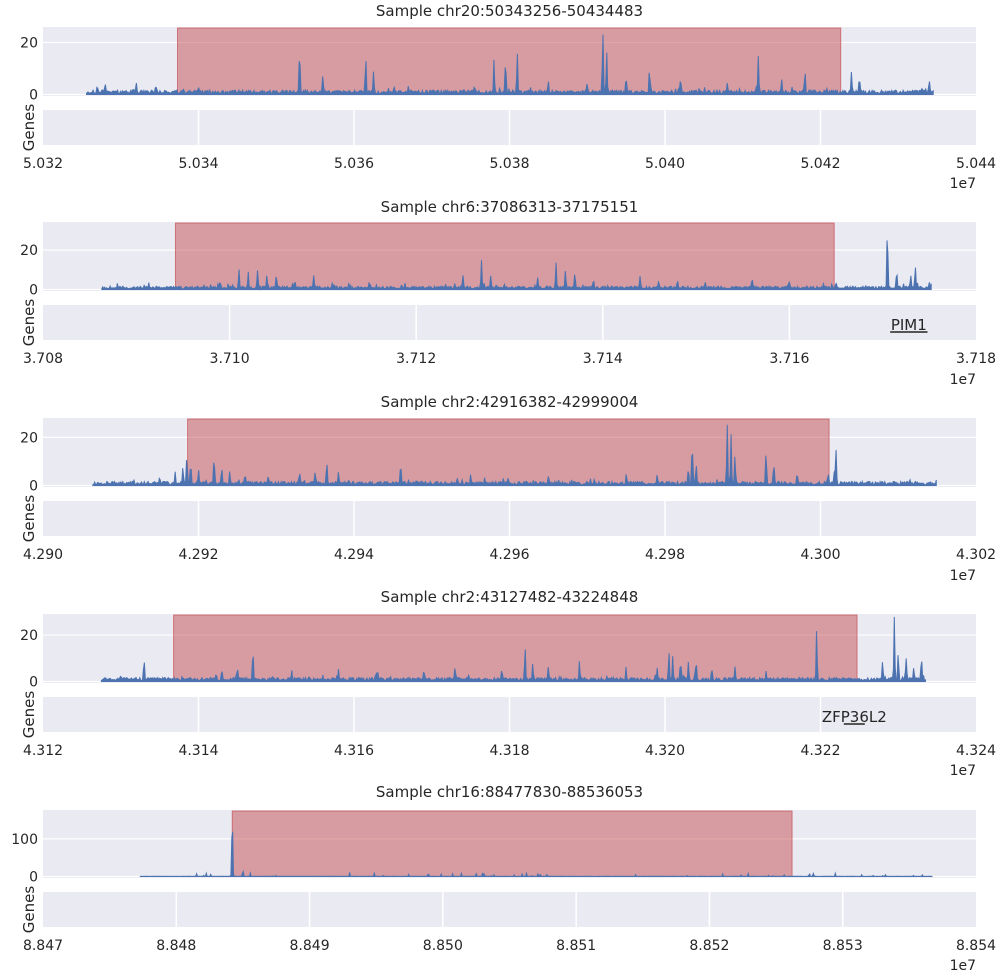  I want to click on x-tick-label: 5.036, so click(354, 164).